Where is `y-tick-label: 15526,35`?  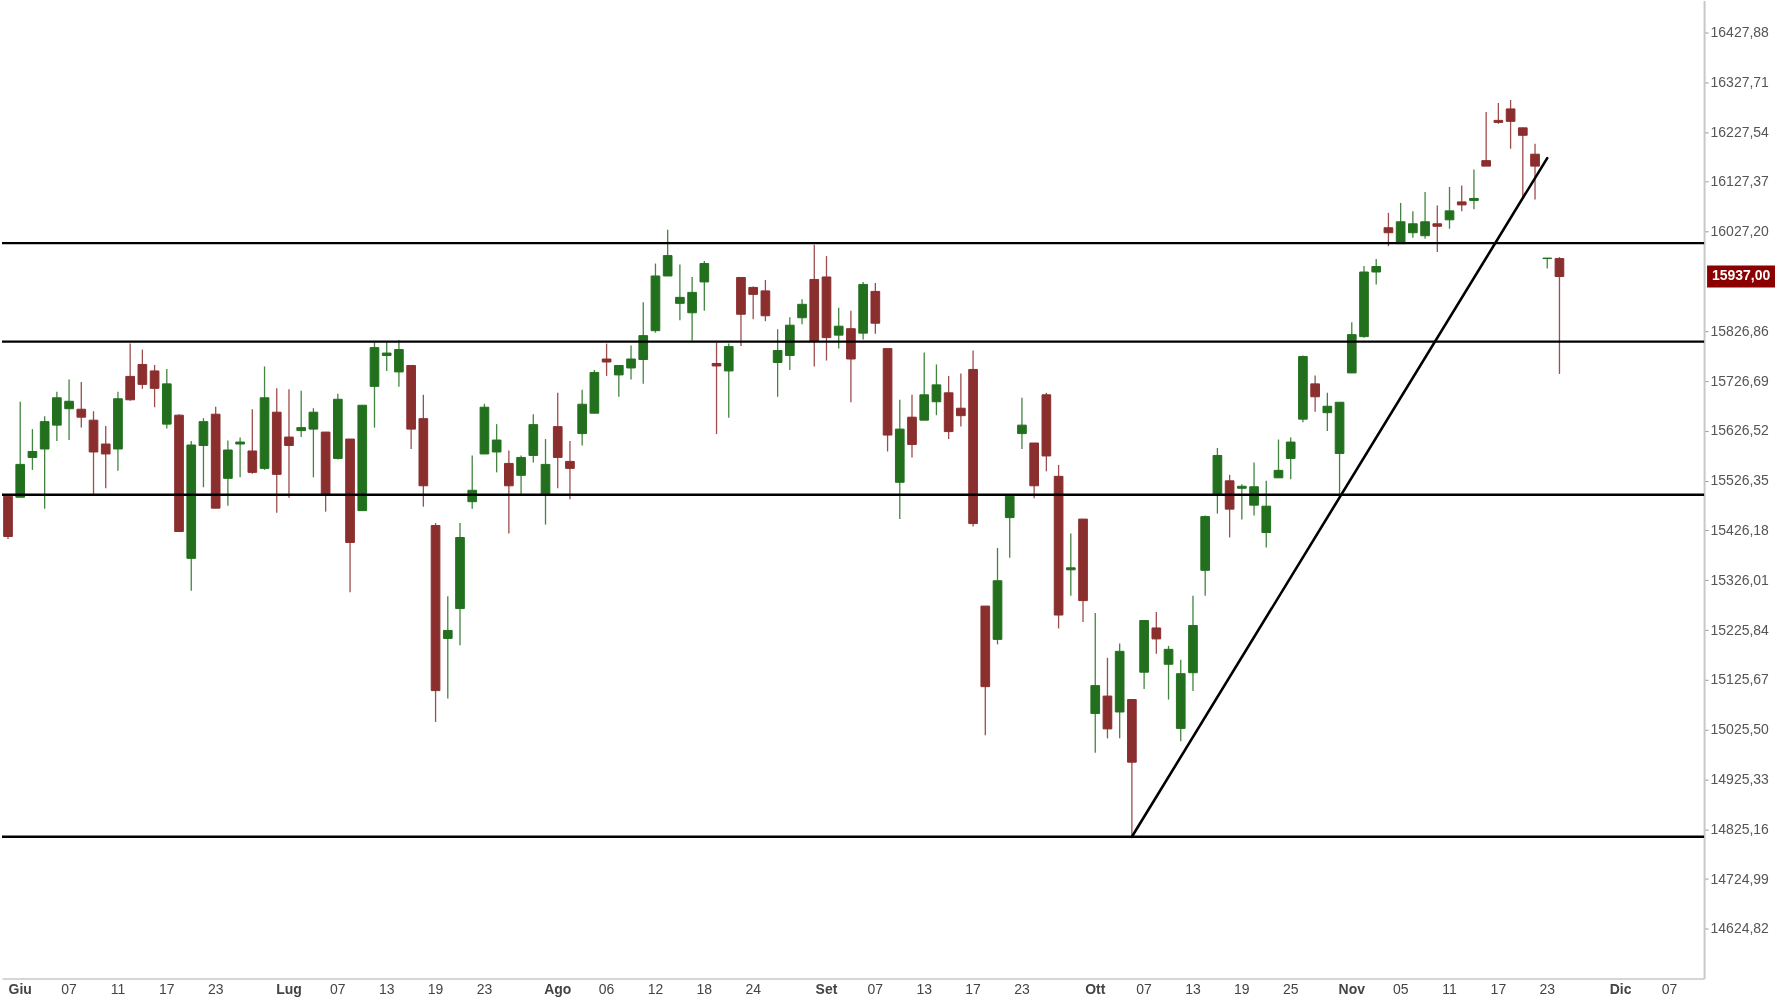
y-tick-label: 15526,35 is located at coordinates (1740, 480).